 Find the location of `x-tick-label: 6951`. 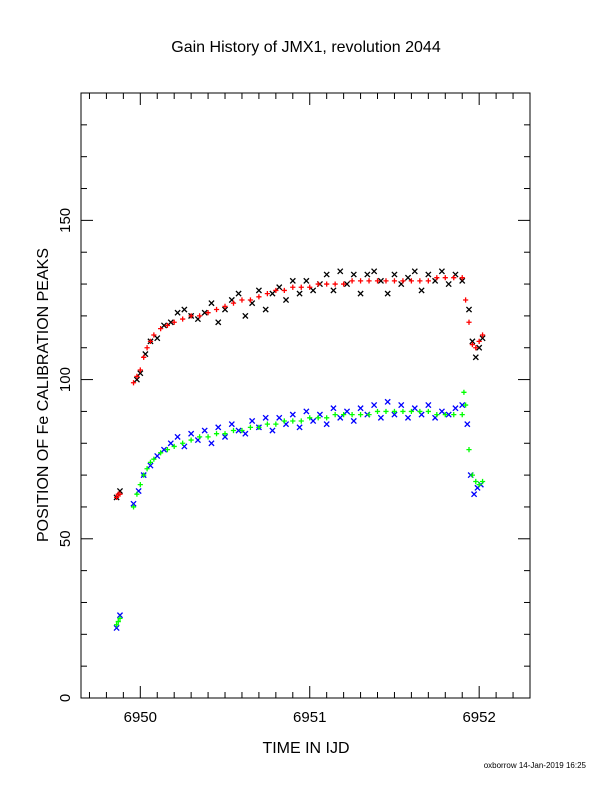

x-tick-label: 6951 is located at coordinates (309, 717).